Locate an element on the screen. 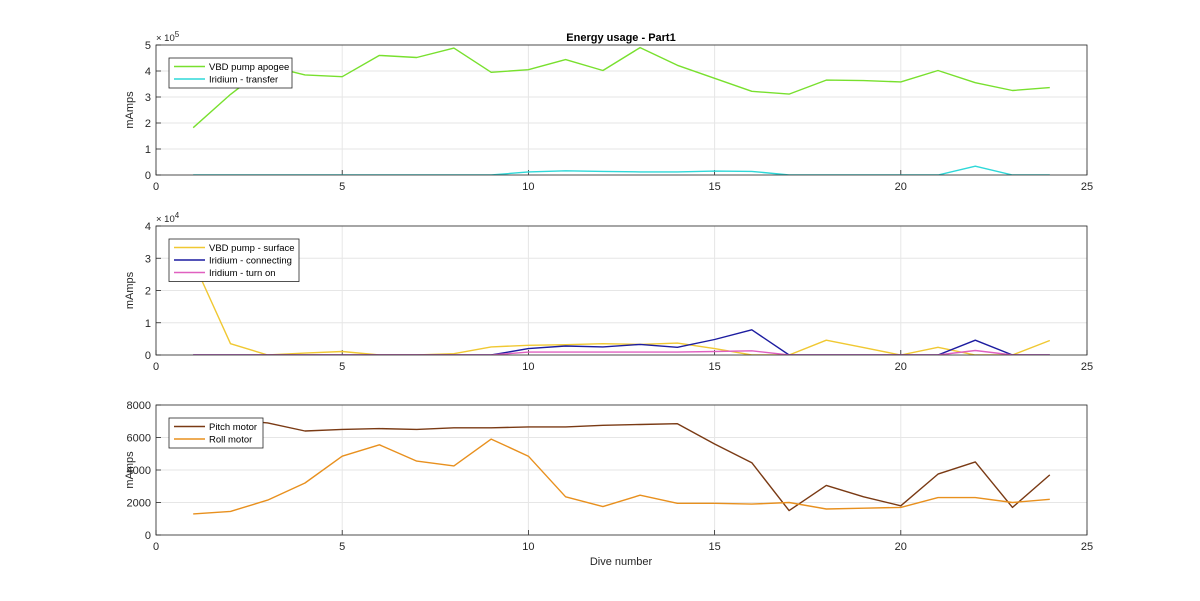 Image resolution: width=1200 pixels, height=601 pixels. y-tick-label: 2000 is located at coordinates (139, 504).